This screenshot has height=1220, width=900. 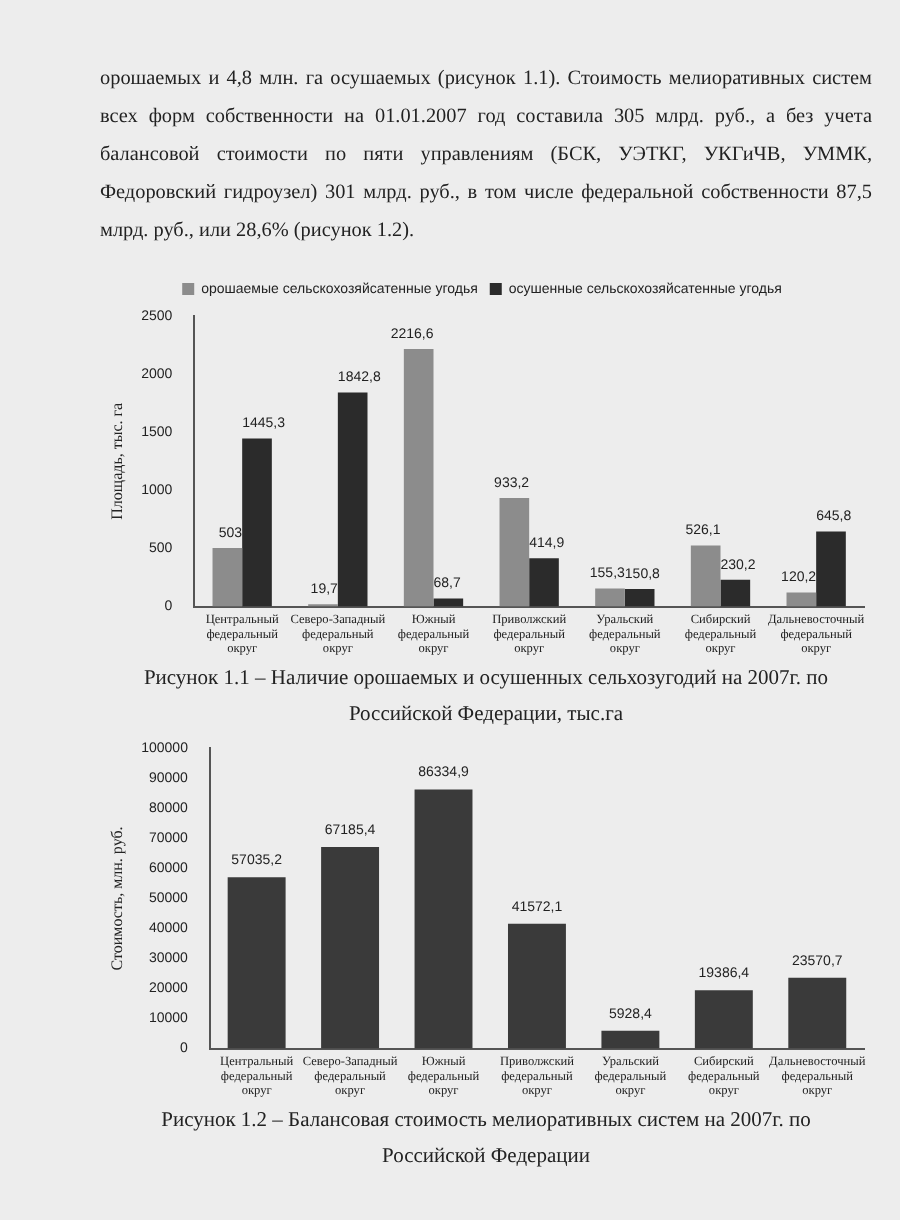 What do you see at coordinates (486, 1140) in the screenshot?
I see `text: Рисунок 1.2 – Балансовая стоимость мелиоративных систем на 2007г. по Российской Федерации` at bounding box center [486, 1140].